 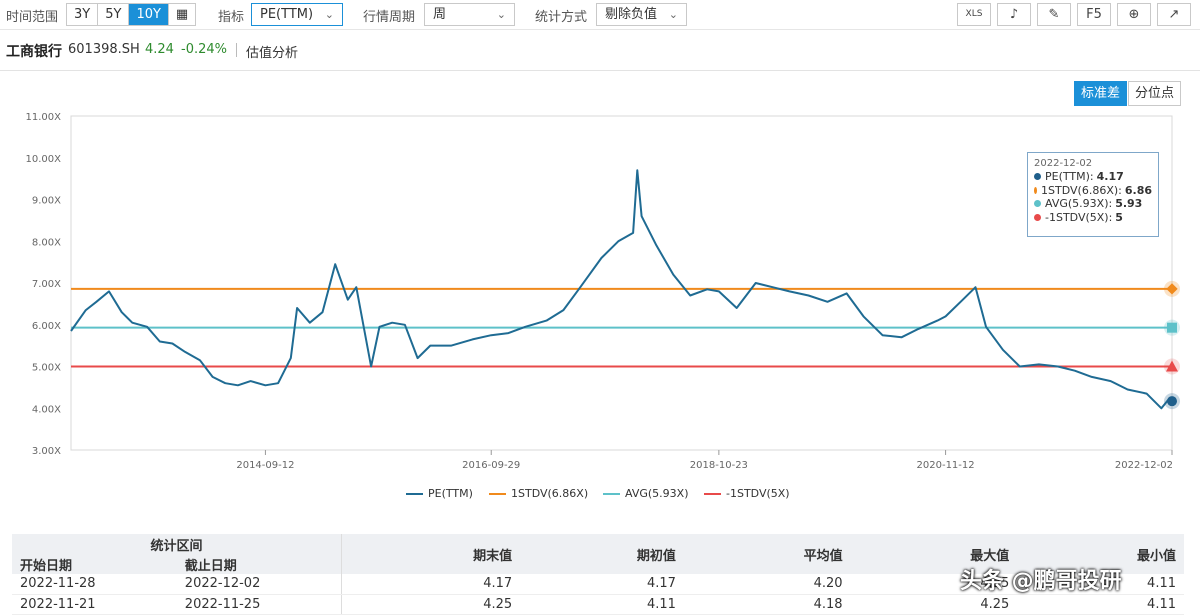 What do you see at coordinates (46, 409) in the screenshot?
I see `y-tick-label: 4.00X` at bounding box center [46, 409].